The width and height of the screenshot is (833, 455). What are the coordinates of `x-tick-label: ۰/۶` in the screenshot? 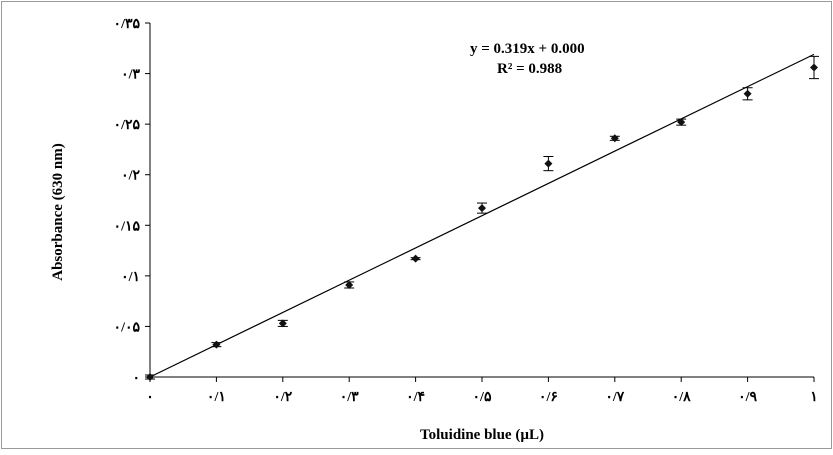 It's located at (548, 397).